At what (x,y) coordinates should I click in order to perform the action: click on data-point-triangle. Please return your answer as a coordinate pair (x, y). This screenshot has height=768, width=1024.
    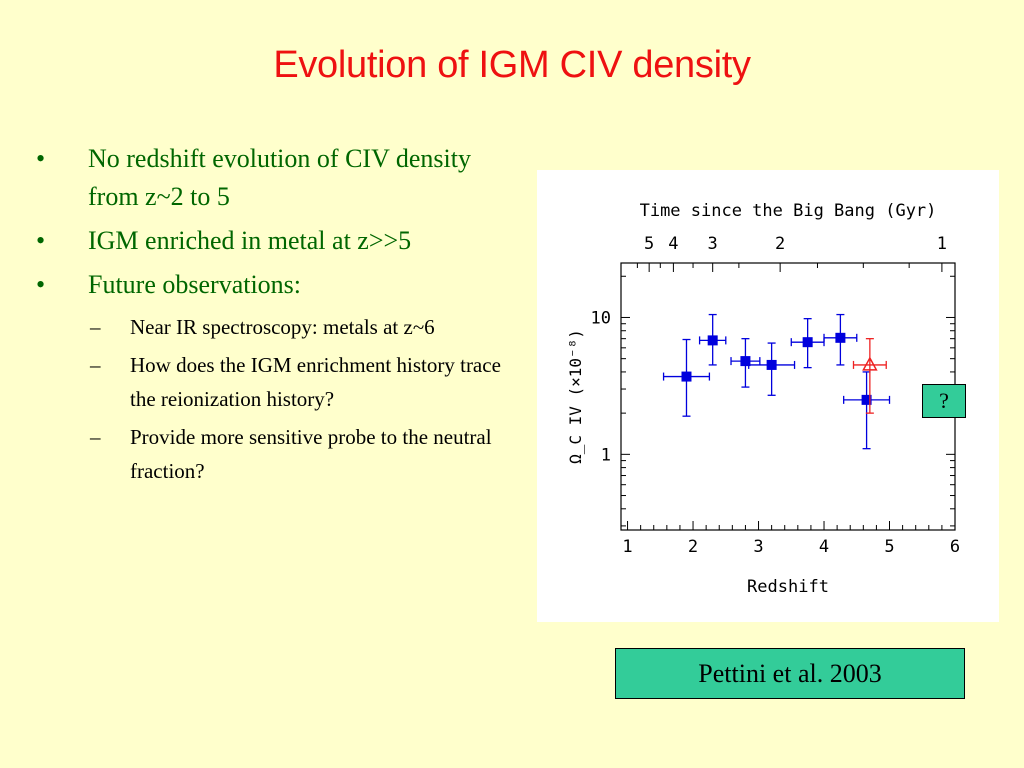
    Looking at the image, I should click on (870, 363).